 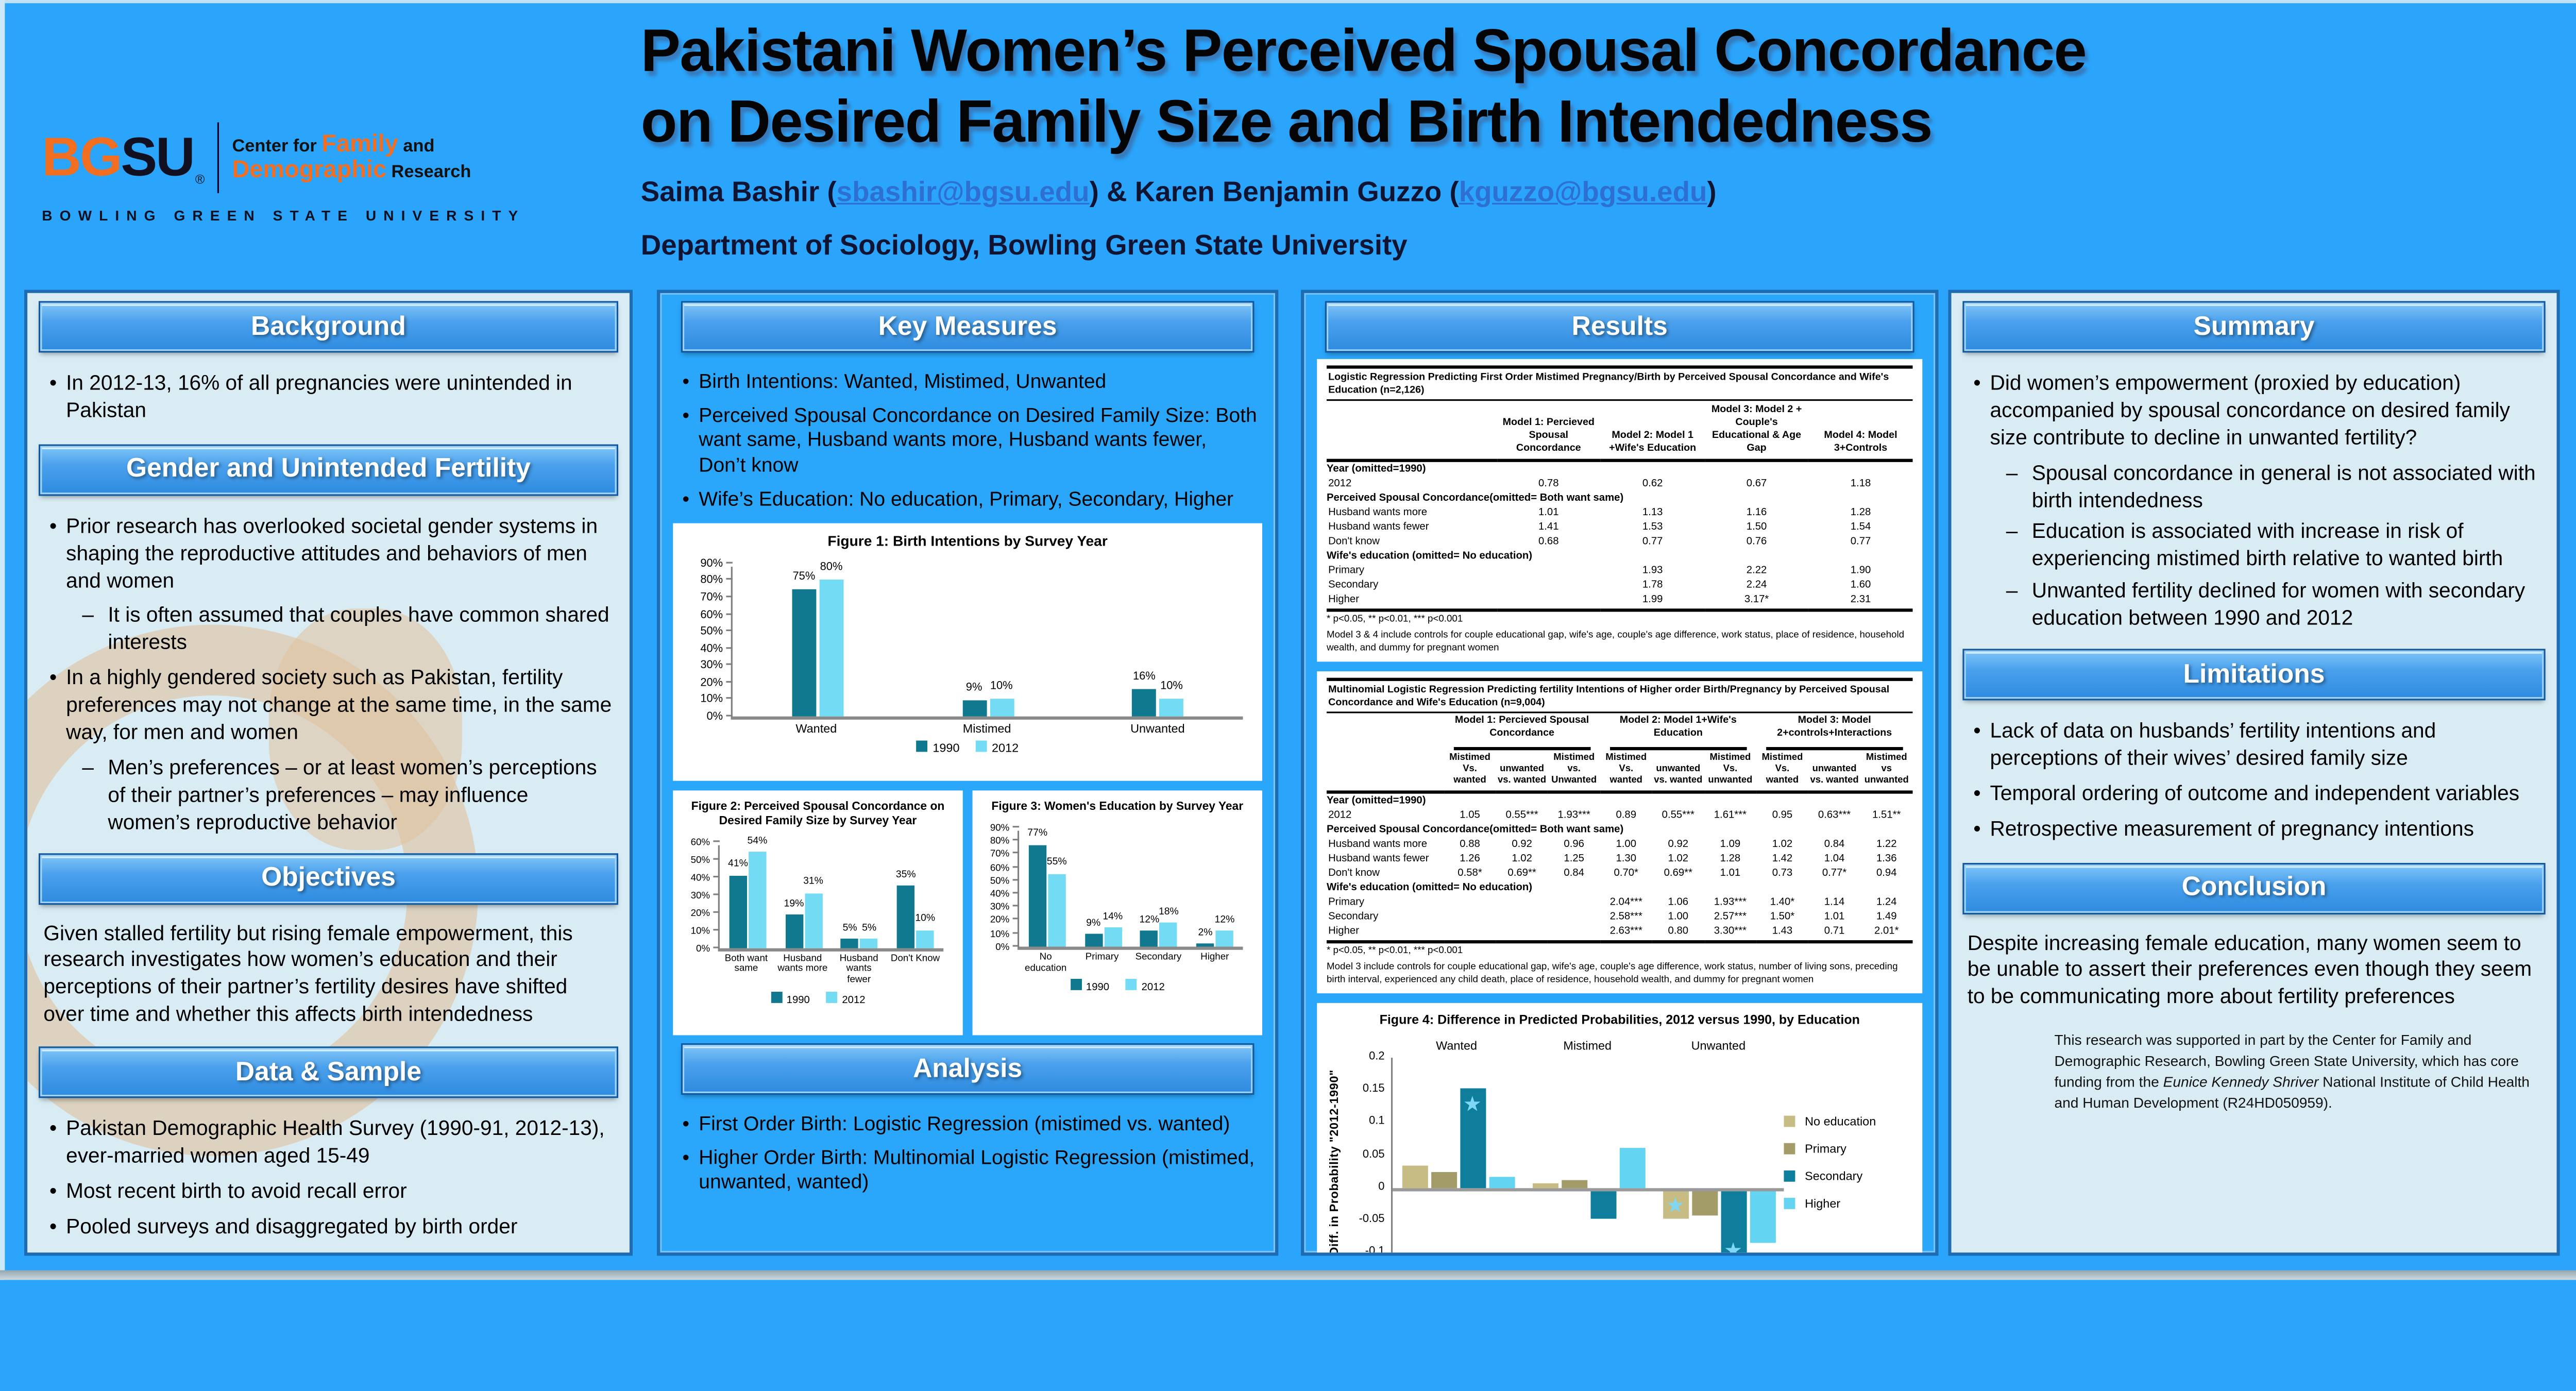 I want to click on bar-group: ★, so click(x=1458, y=1154).